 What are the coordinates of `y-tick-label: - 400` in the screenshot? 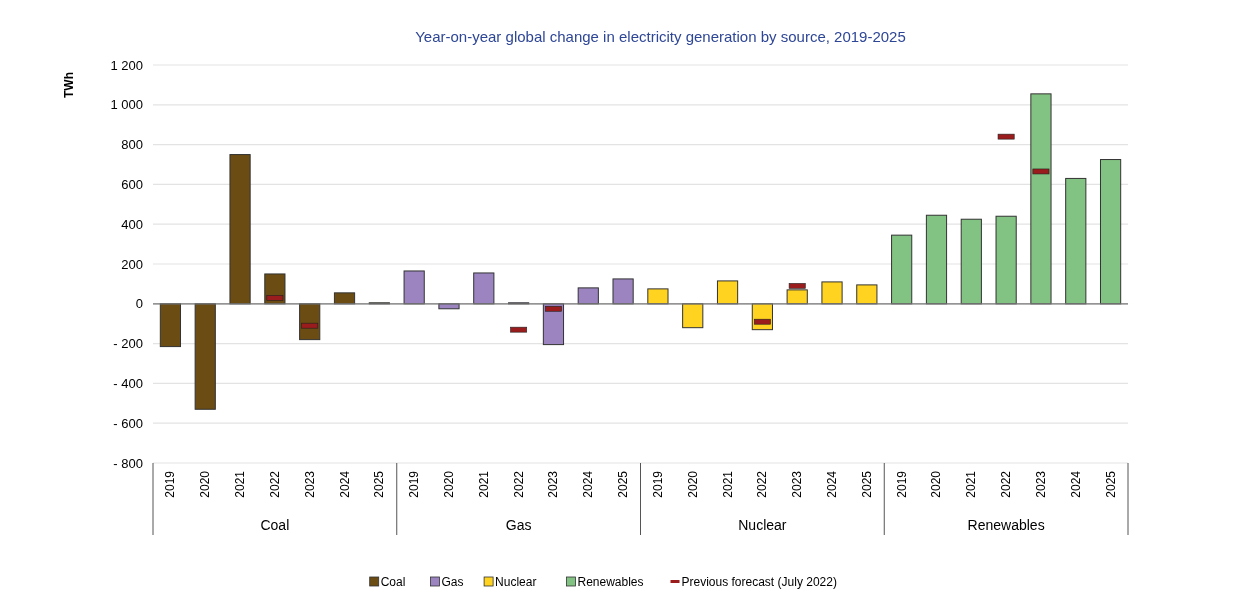 It's located at (128, 383).